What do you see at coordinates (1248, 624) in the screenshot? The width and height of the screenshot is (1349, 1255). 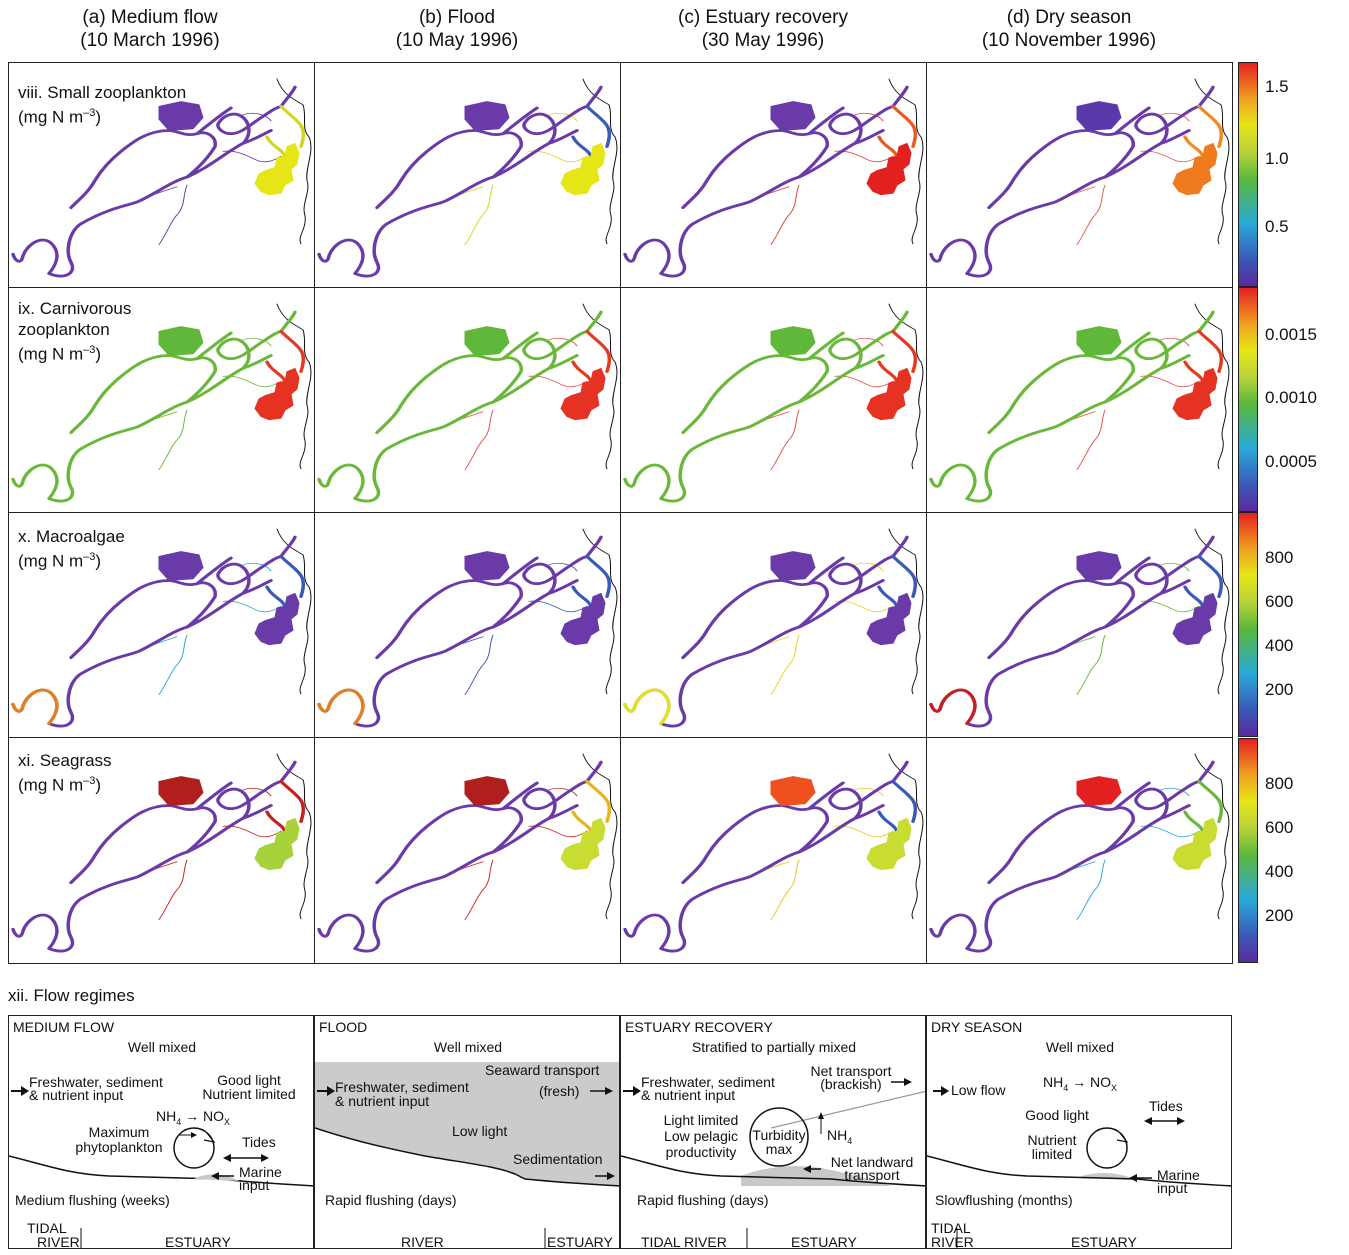 I see `colorbar-macroalgae` at bounding box center [1248, 624].